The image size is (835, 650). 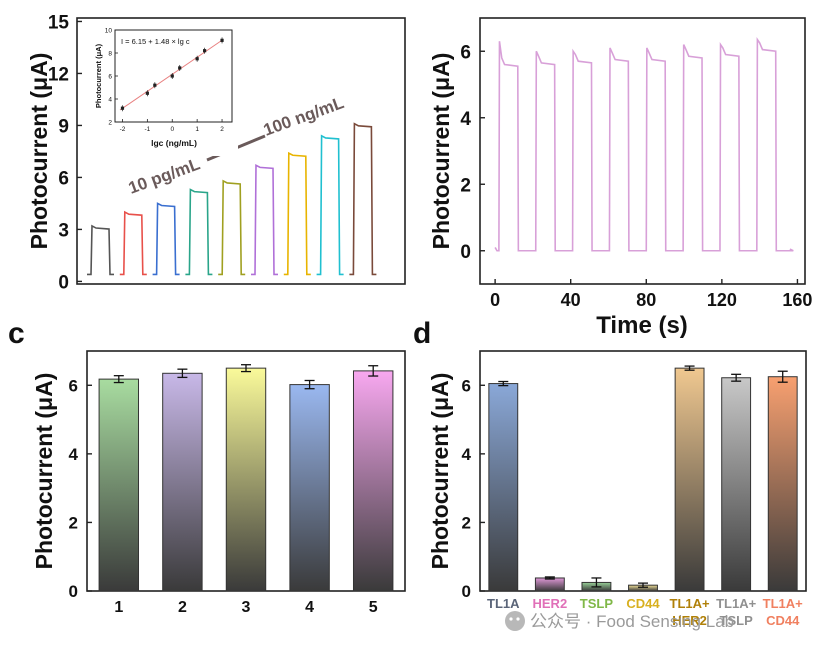 I want to click on x-tick-label: 3, so click(x=246, y=607).